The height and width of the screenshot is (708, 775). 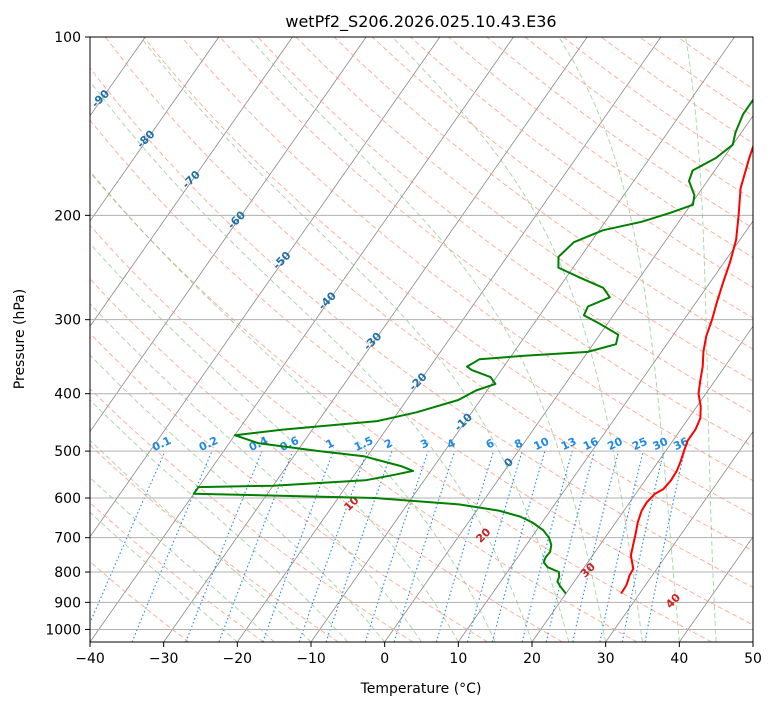 I want to click on mixing-ratio-label: 10, so click(x=542, y=444).